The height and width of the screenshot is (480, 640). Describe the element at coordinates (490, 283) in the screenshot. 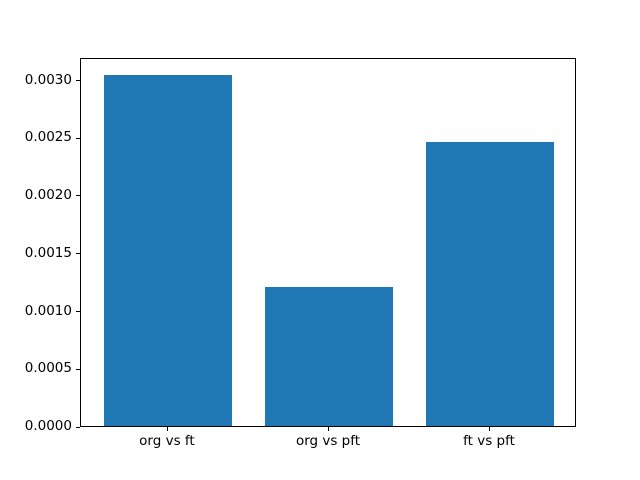

I see `bar-ft-vs-pft` at that location.